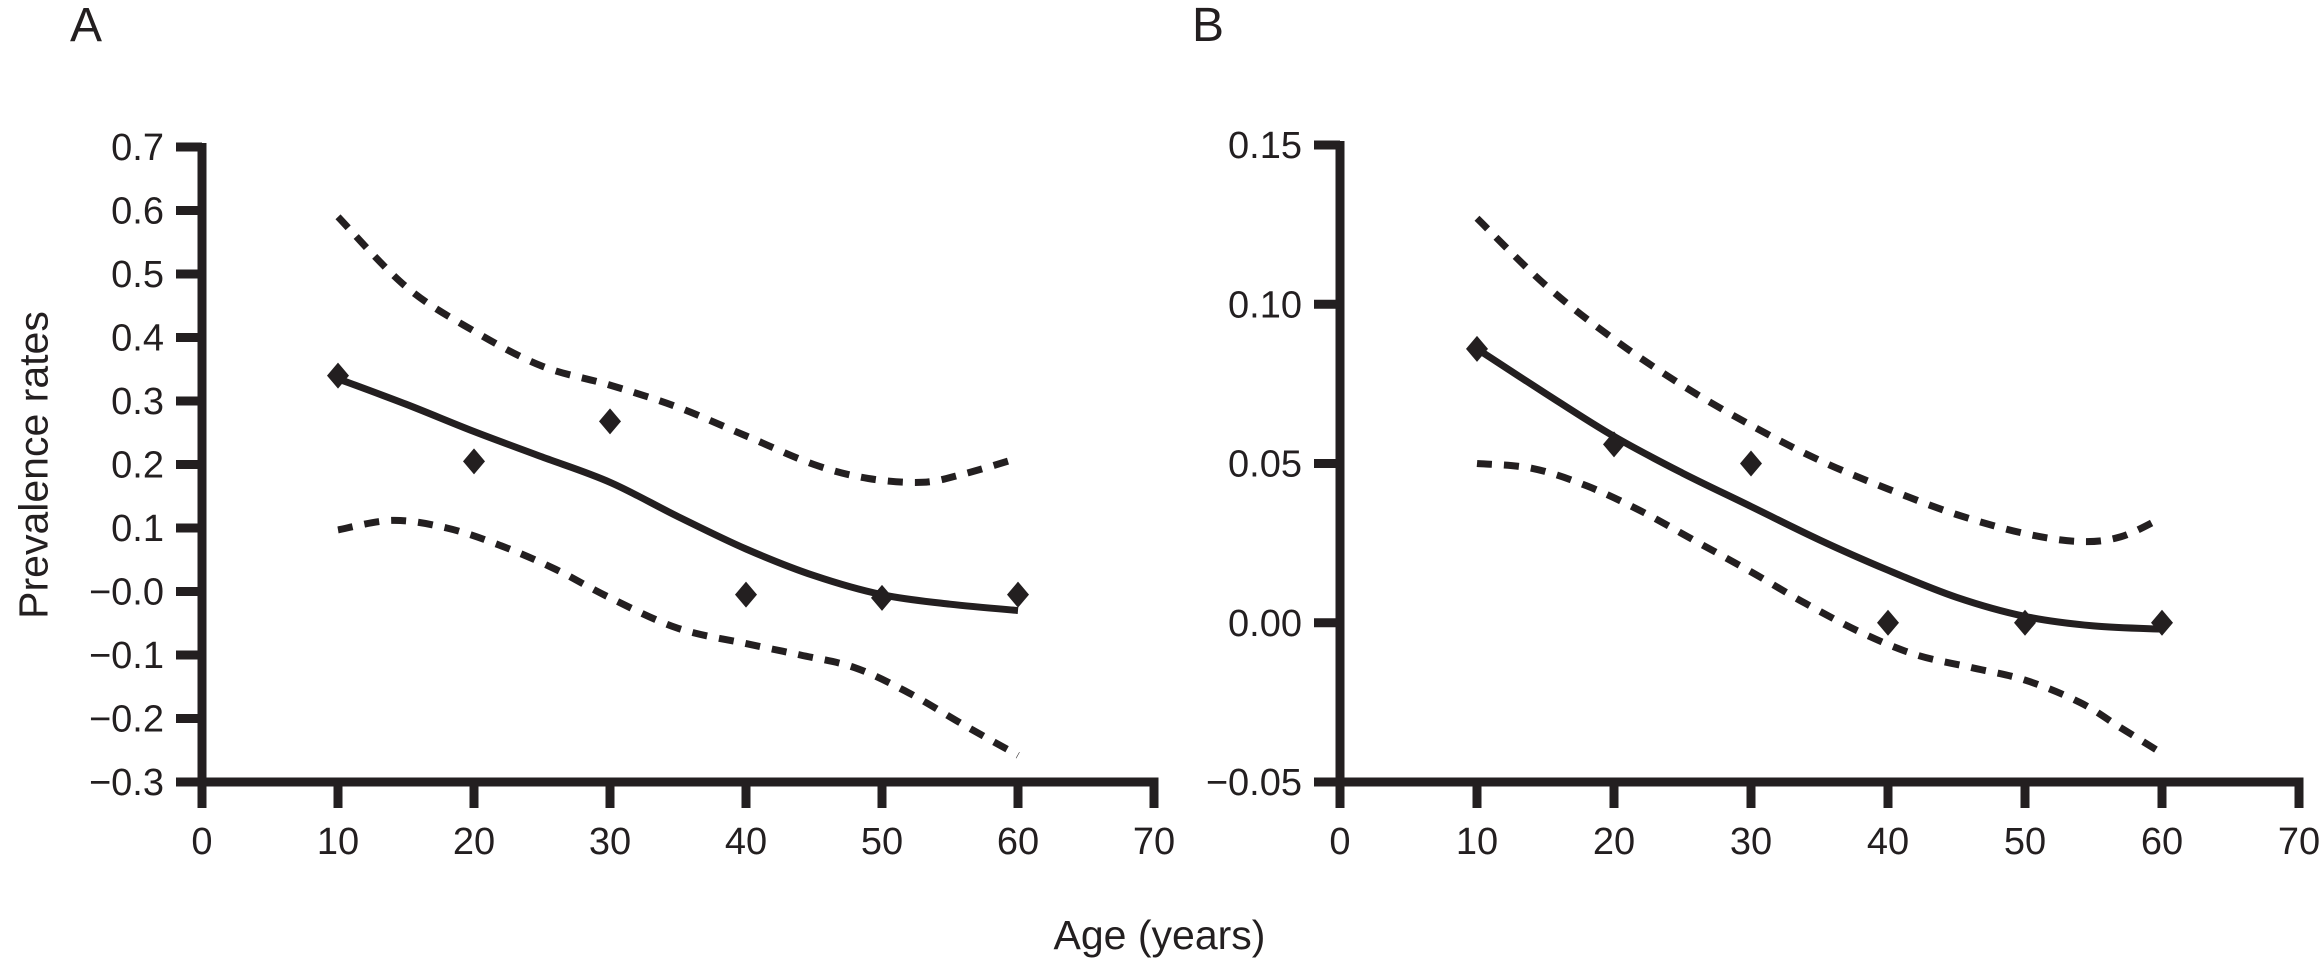  What do you see at coordinates (1208, 26) in the screenshot?
I see `panel-b-label: B` at bounding box center [1208, 26].